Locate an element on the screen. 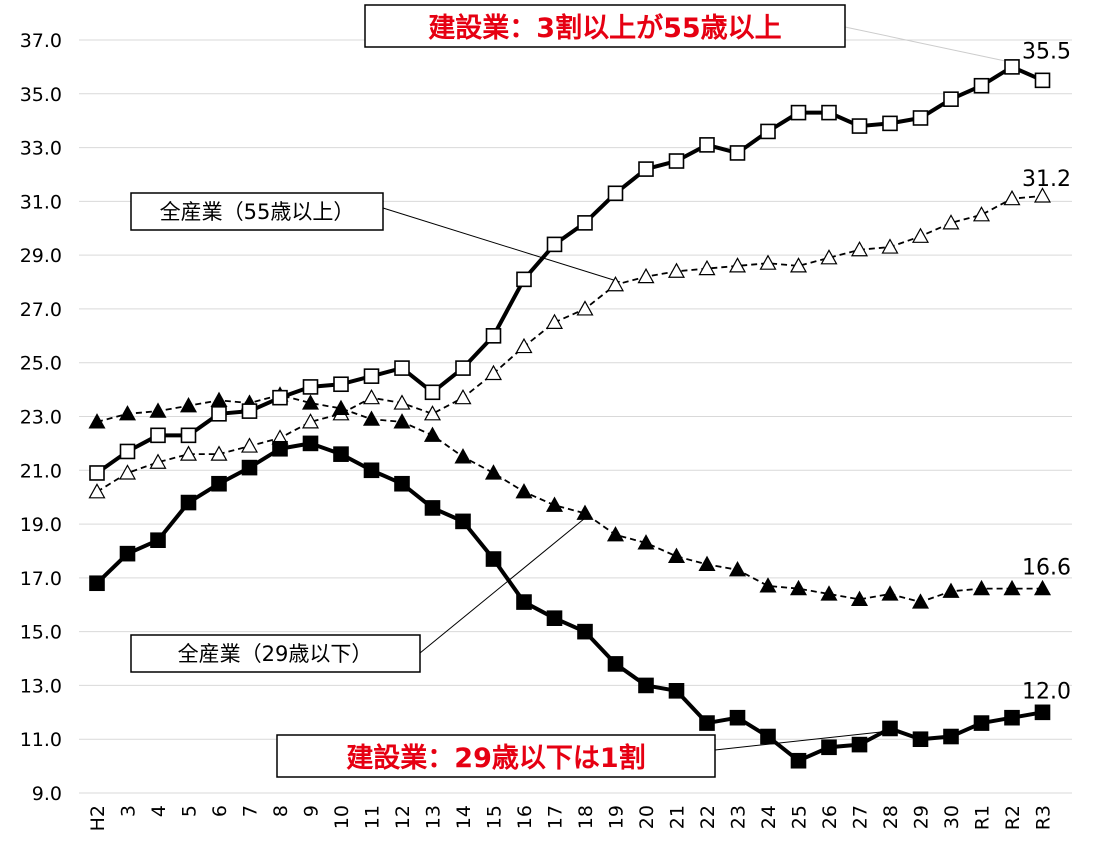 The height and width of the screenshot is (858, 1096). x-tick-label: 18 is located at coordinates (586, 817).